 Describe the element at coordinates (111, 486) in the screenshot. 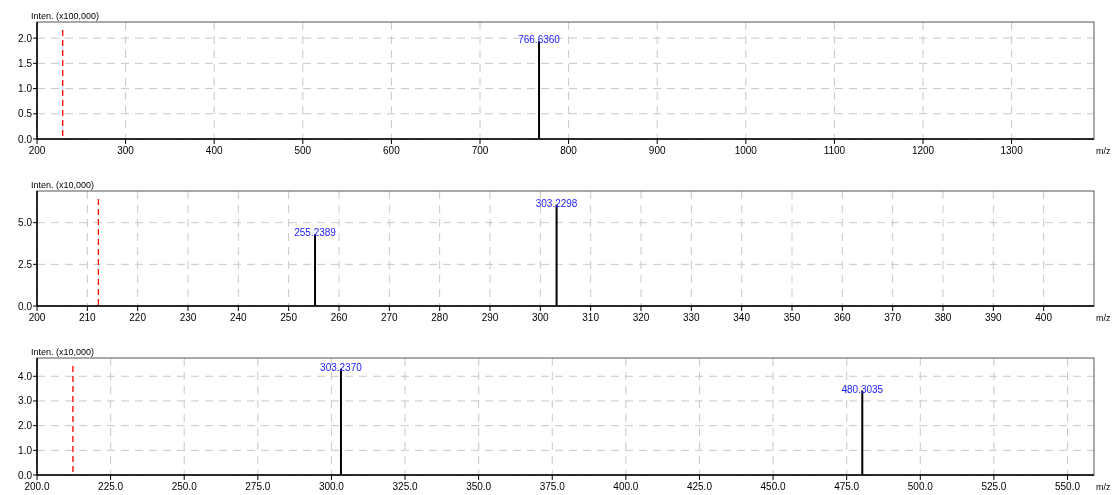

I see `x-tick-label: 225.0` at that location.